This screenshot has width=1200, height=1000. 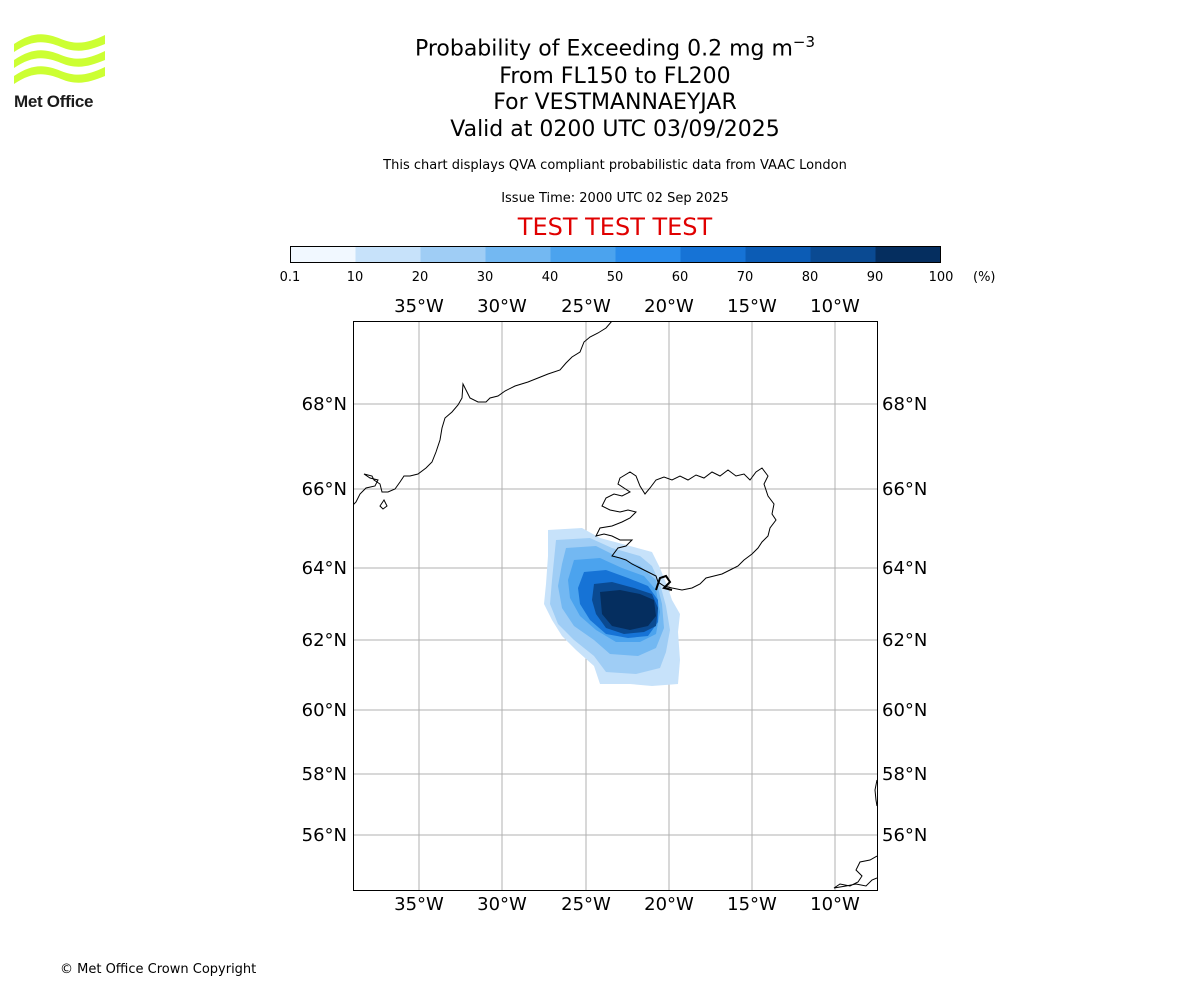 What do you see at coordinates (745, 277) in the screenshot?
I see `colorbar-tick-label: 70` at bounding box center [745, 277].